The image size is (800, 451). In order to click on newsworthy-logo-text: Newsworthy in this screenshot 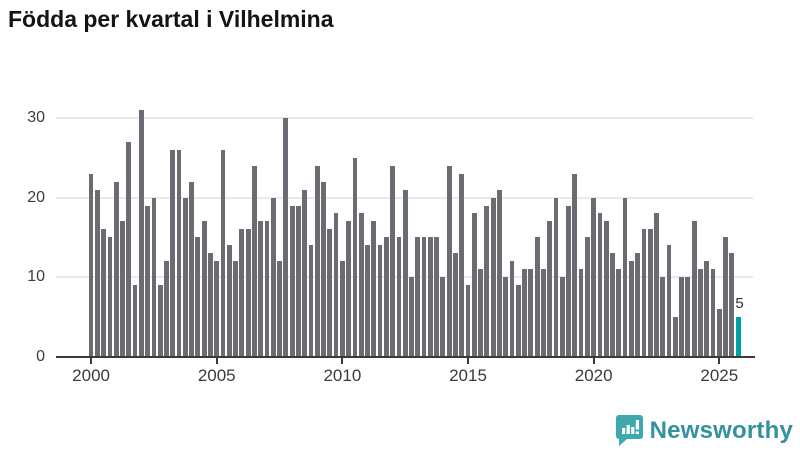, I will do `click(721, 430)`.